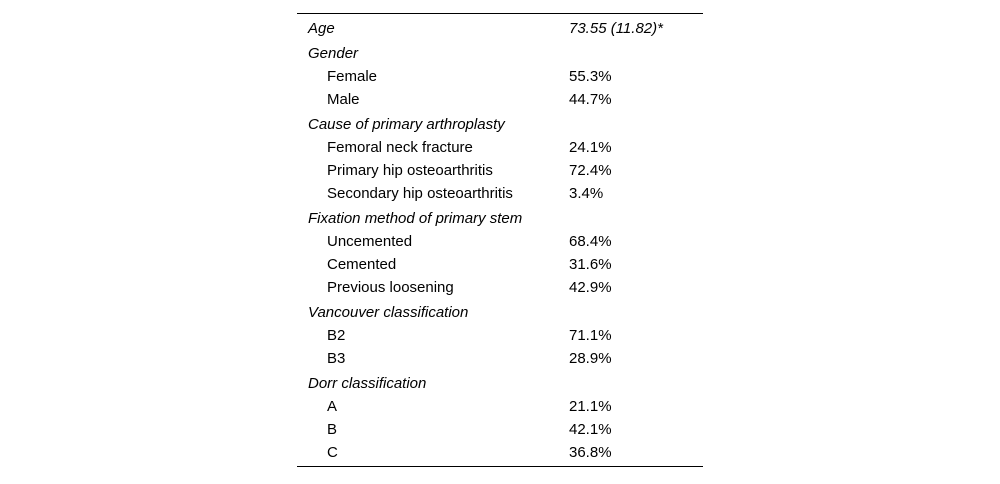 The image size is (1000, 484). Describe the element at coordinates (500, 452) in the screenshot. I see `table-row: C 36.8%` at that location.